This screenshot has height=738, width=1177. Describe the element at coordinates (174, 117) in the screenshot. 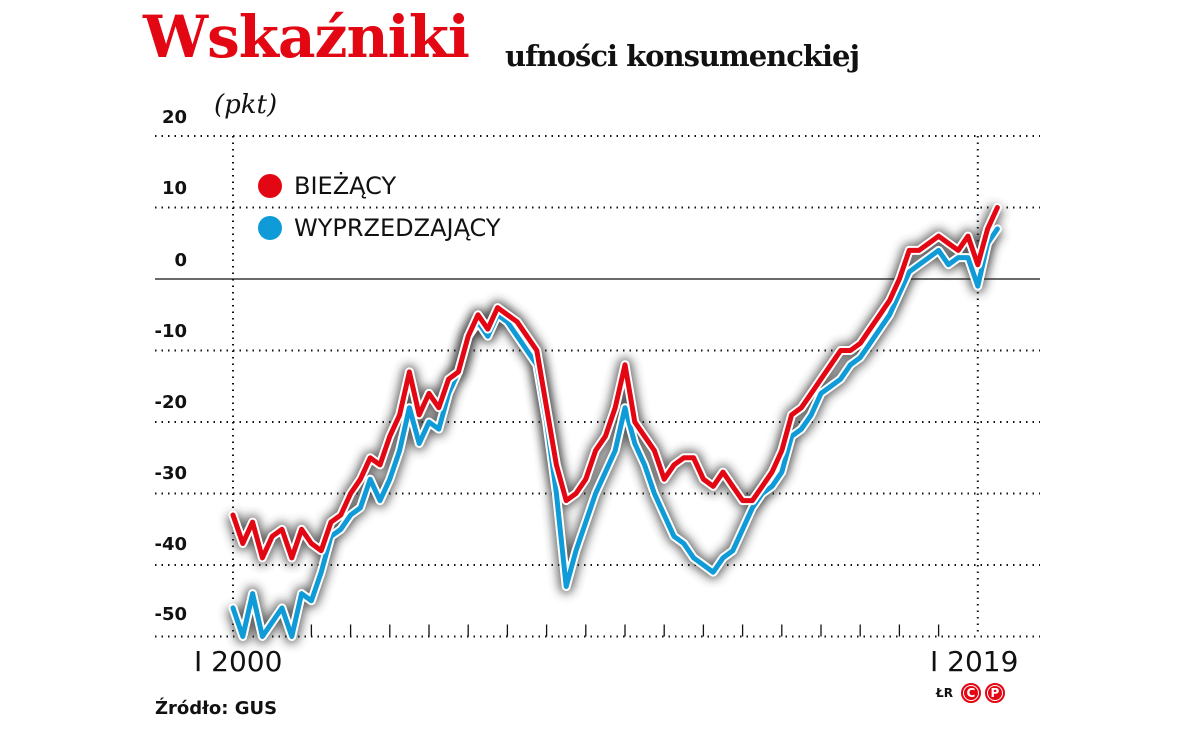

I see `y-tick-label: 20` at that location.